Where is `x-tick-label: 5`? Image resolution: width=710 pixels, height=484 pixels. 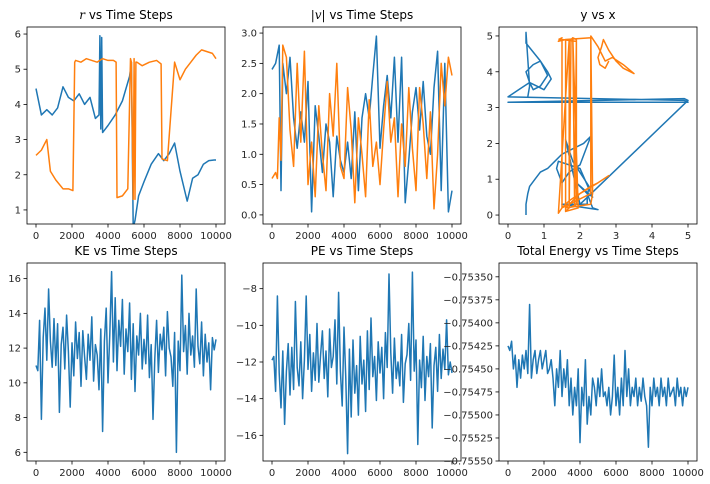
x-tick-label: 5 is located at coordinates (688, 236).